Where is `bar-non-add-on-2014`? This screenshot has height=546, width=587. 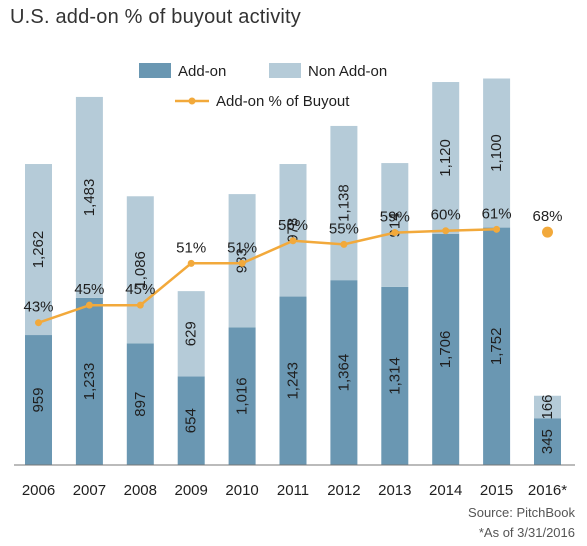 bar-non-add-on-2014 is located at coordinates (446, 158).